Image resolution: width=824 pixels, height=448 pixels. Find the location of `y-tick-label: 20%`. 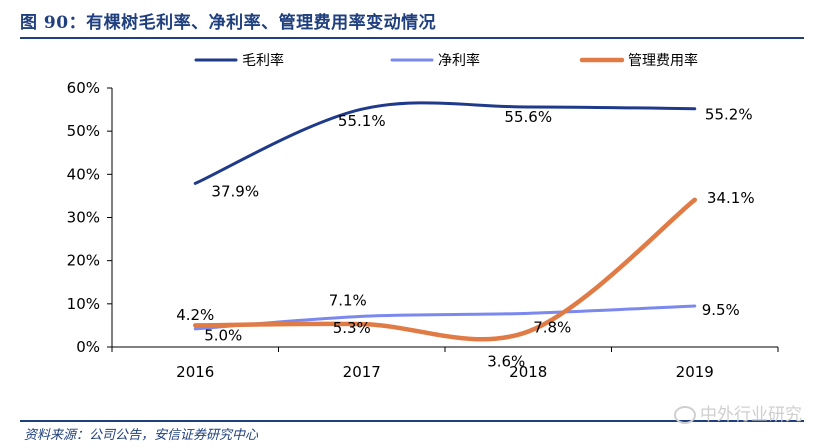

y-tick-label: 20% is located at coordinates (83, 261).